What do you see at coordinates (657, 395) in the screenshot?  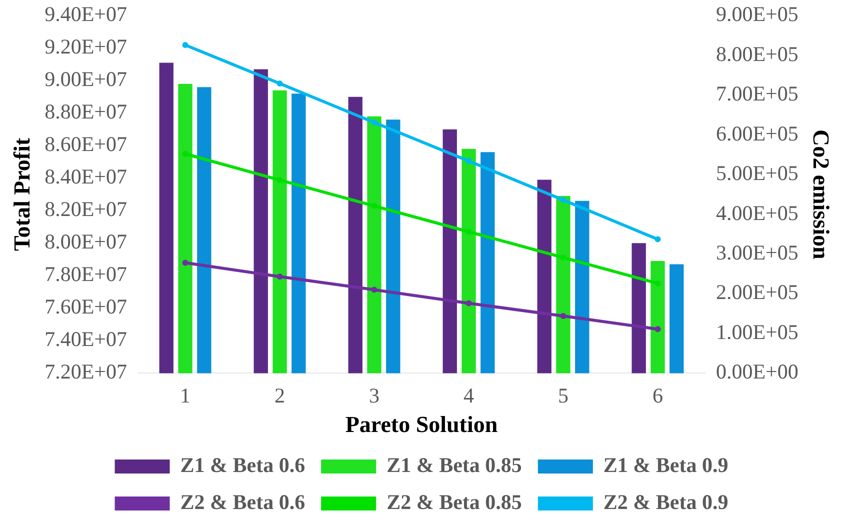 I see `x-tick-label: 6` at bounding box center [657, 395].